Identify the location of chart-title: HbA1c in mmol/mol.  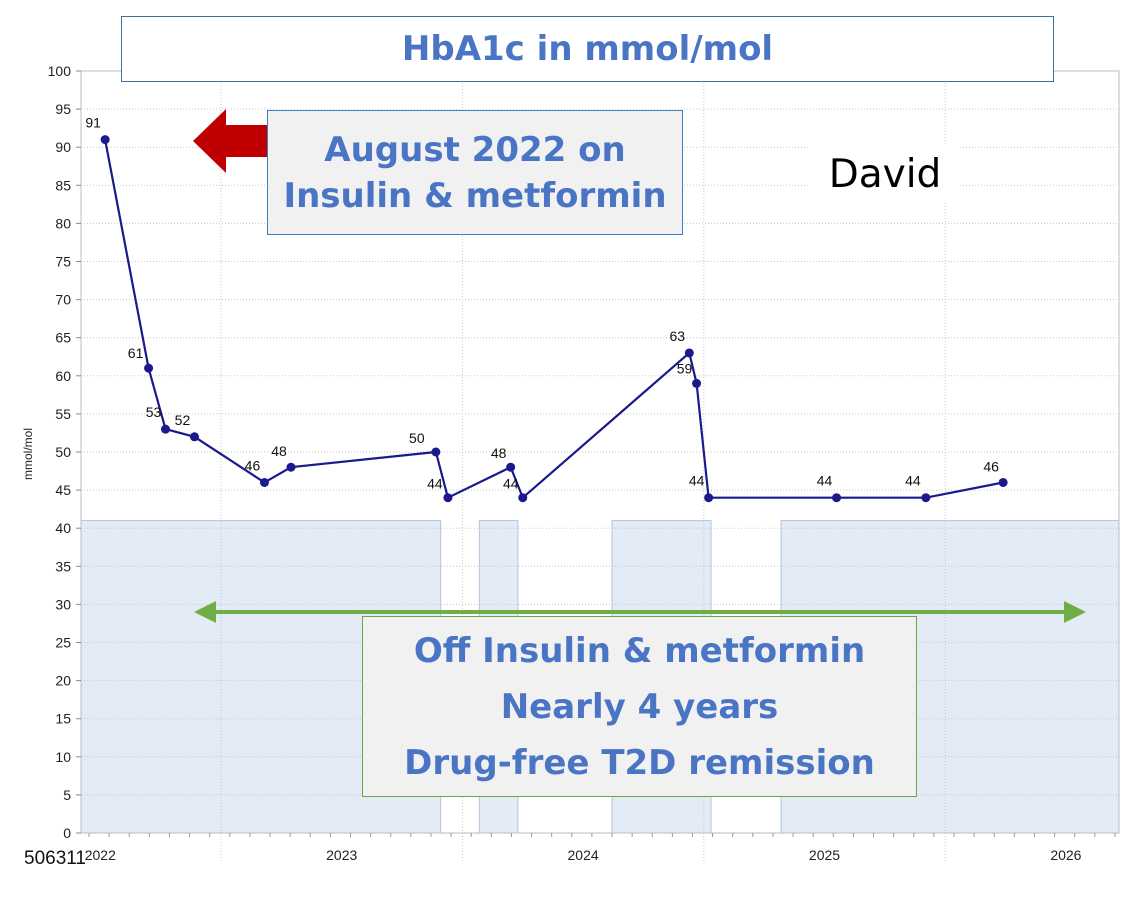
(587, 49).